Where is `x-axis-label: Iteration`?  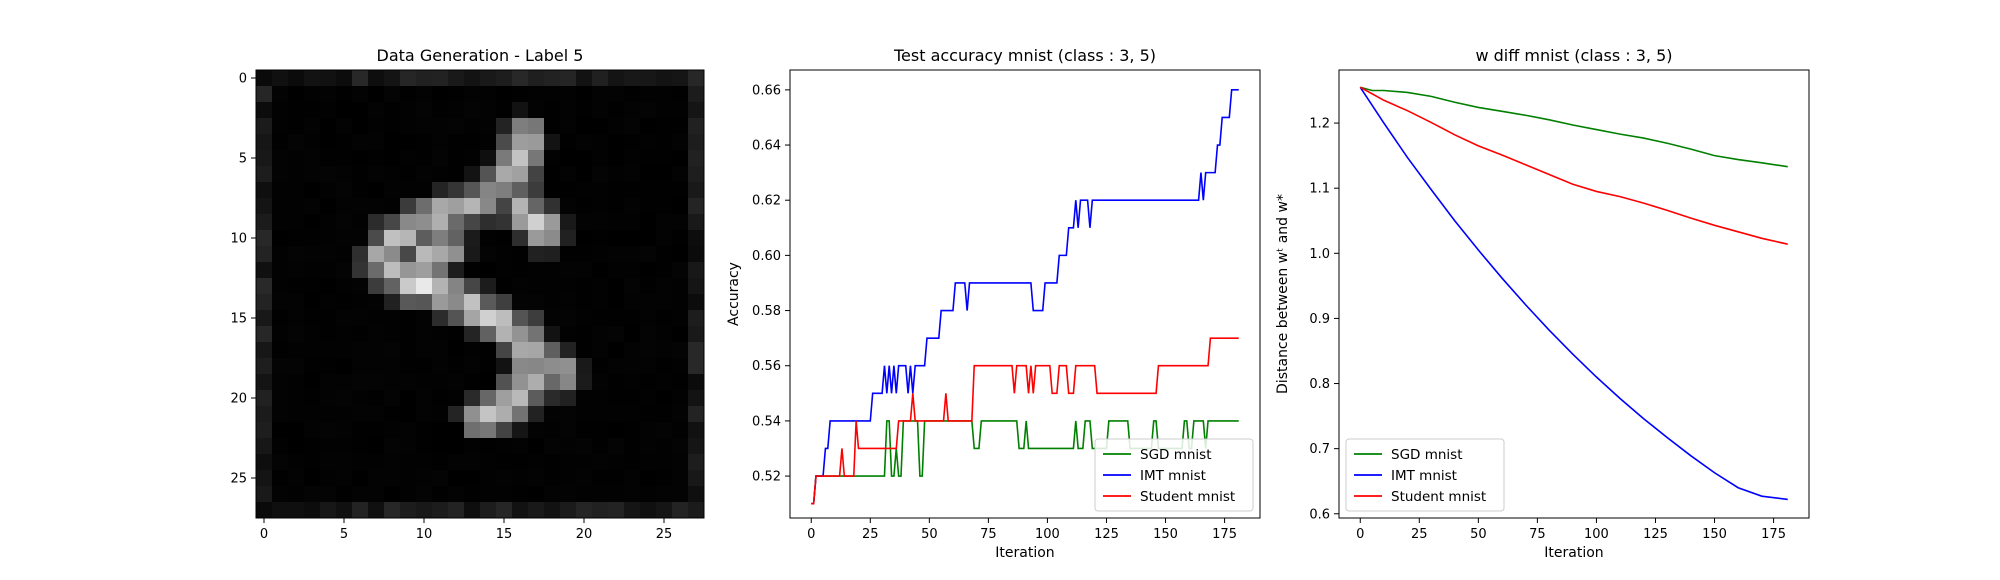
x-axis-label: Iteration is located at coordinates (1024, 553).